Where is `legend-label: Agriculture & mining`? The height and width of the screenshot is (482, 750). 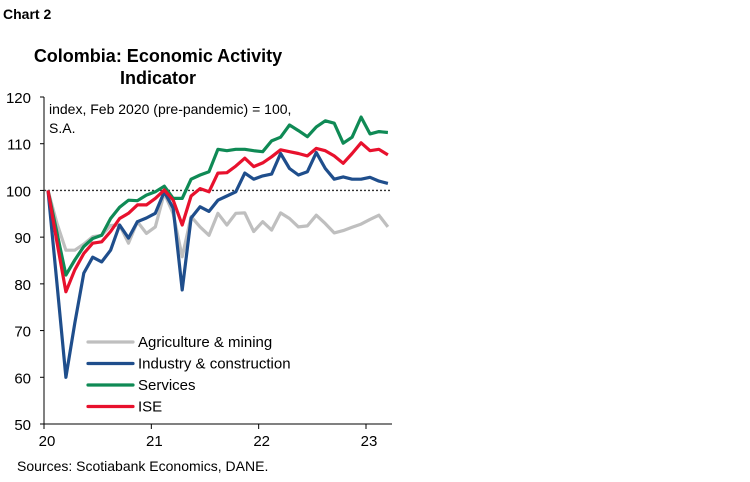
legend-label: Agriculture & mining is located at coordinates (205, 342).